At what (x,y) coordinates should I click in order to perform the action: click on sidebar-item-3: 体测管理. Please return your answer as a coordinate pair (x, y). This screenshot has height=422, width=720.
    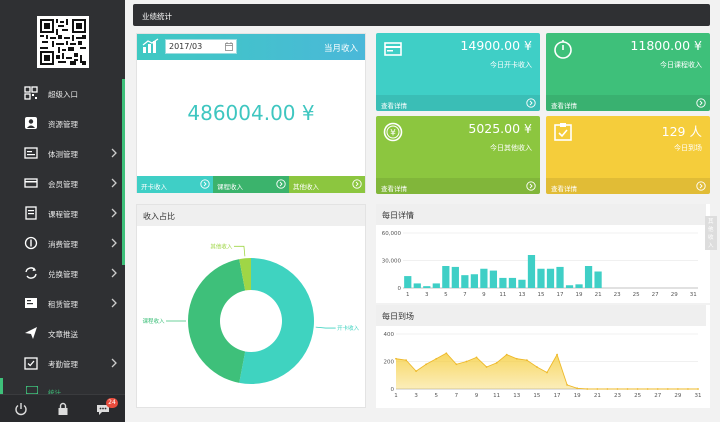
    Looking at the image, I should click on (61, 154).